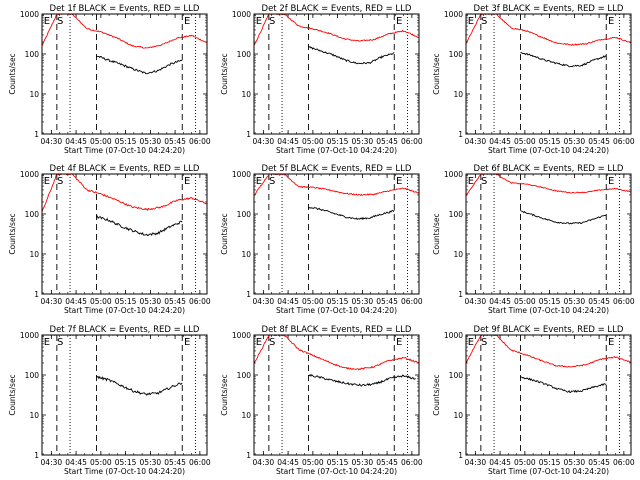 This screenshot has height=480, width=640. What do you see at coordinates (337, 330) in the screenshot?
I see `panel-title: Det 8f BLACK = Events, RED = LLD` at bounding box center [337, 330].